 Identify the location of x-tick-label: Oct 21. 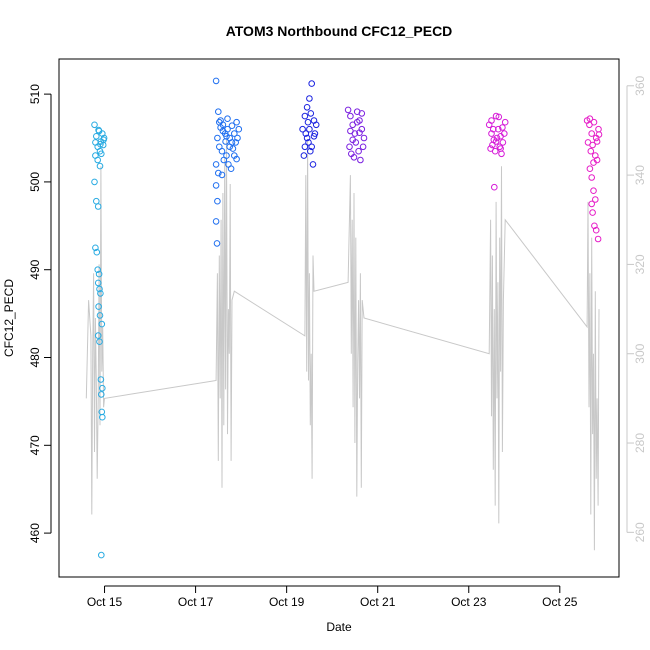
(378, 602).